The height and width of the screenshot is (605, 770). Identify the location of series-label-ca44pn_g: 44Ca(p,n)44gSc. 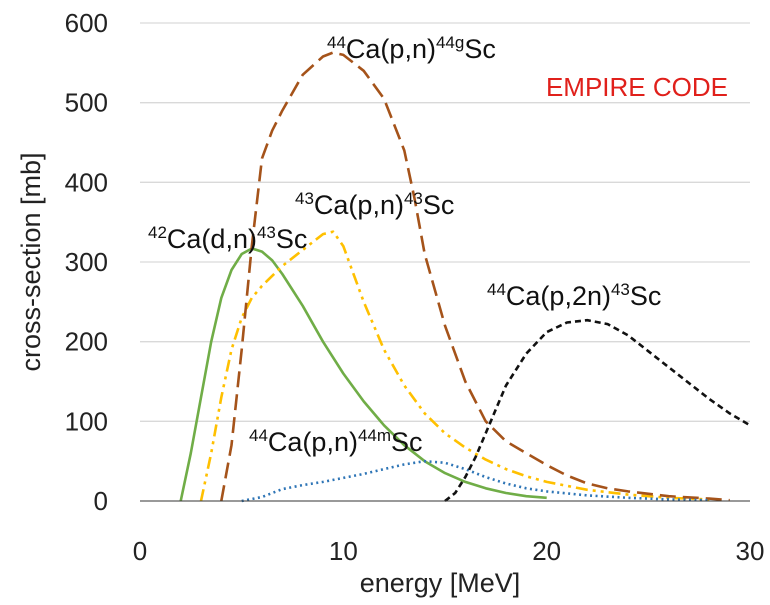
(411, 48).